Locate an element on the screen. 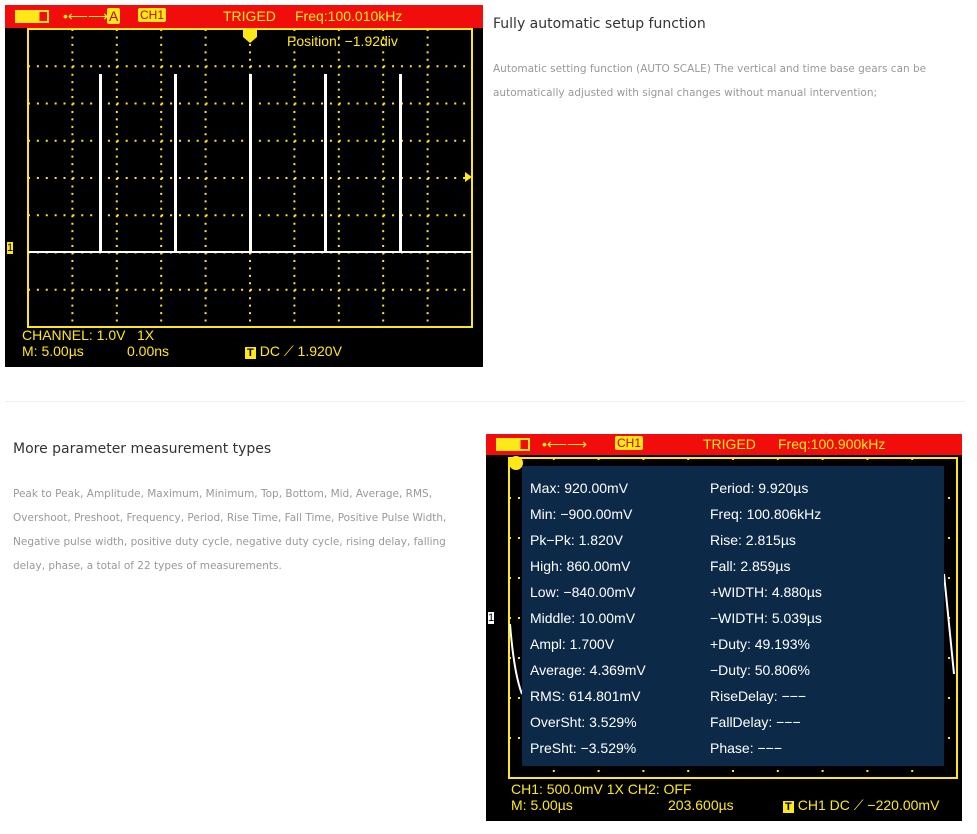  trigger-info: T CH1 DC ⟋ −220.00mV is located at coordinates (861, 805).